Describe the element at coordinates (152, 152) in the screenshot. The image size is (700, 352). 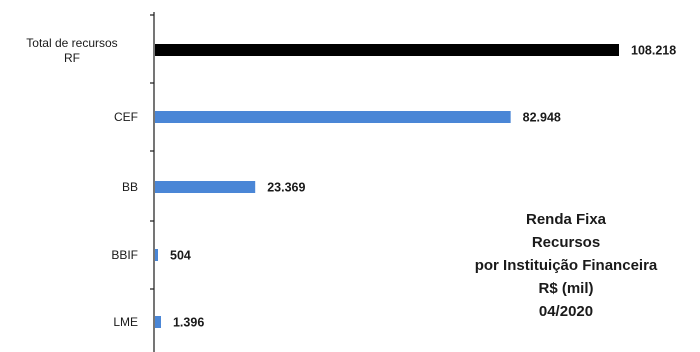
I see `y-axis-ticks` at that location.